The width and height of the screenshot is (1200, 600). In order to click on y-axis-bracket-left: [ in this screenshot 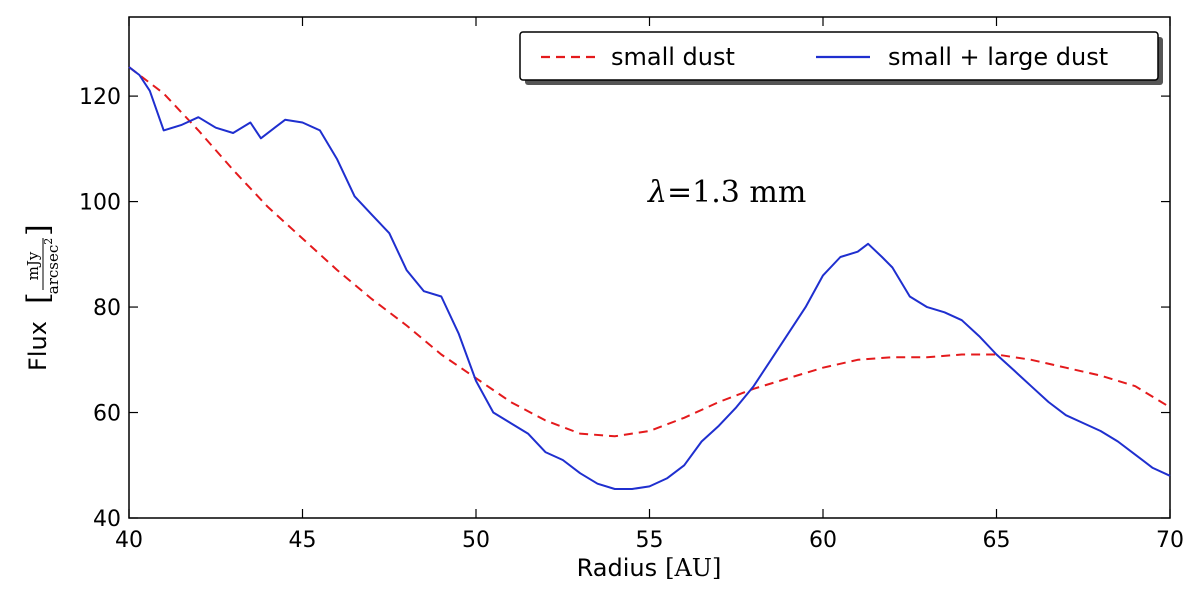, I will do `click(38, 298)`.